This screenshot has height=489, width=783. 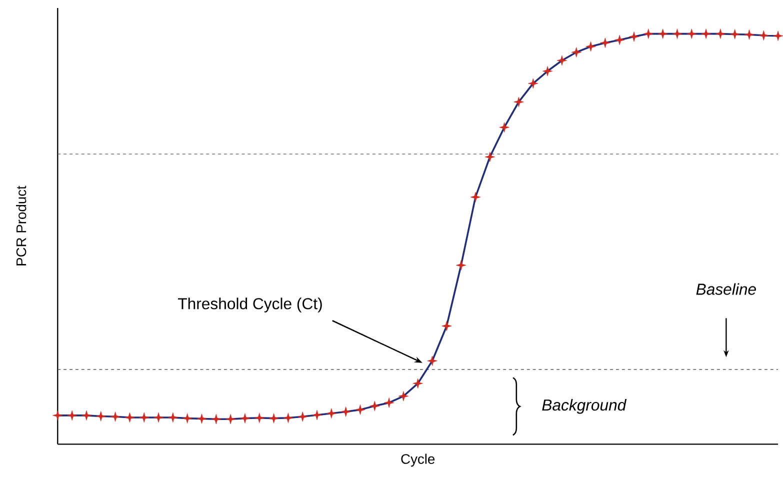 I want to click on annotation: Background, so click(x=584, y=406).